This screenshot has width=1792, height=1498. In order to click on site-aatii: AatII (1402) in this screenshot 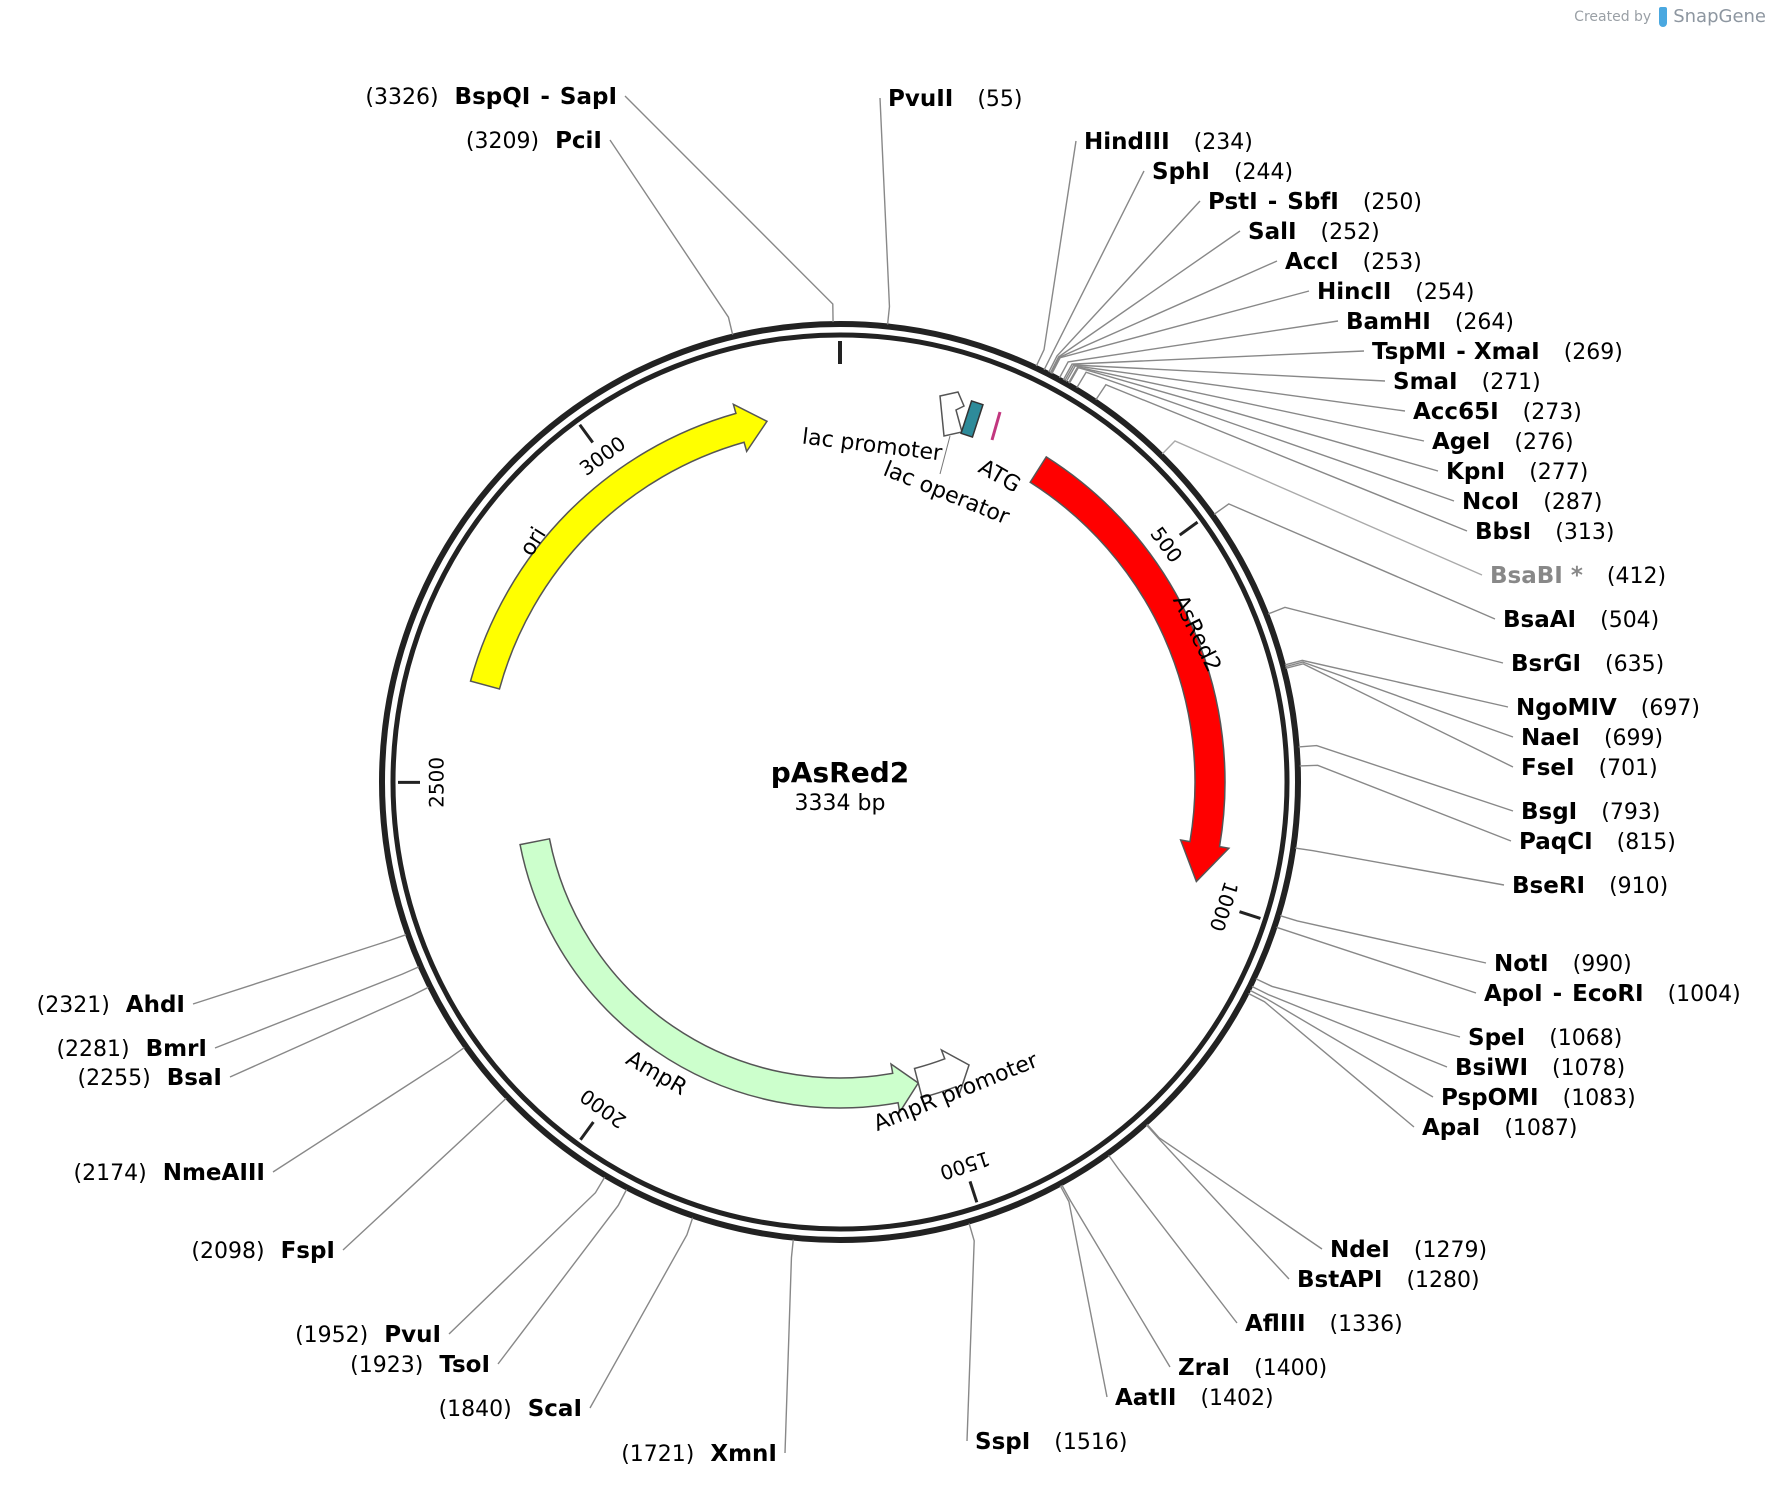, I will do `click(1194, 1398)`.